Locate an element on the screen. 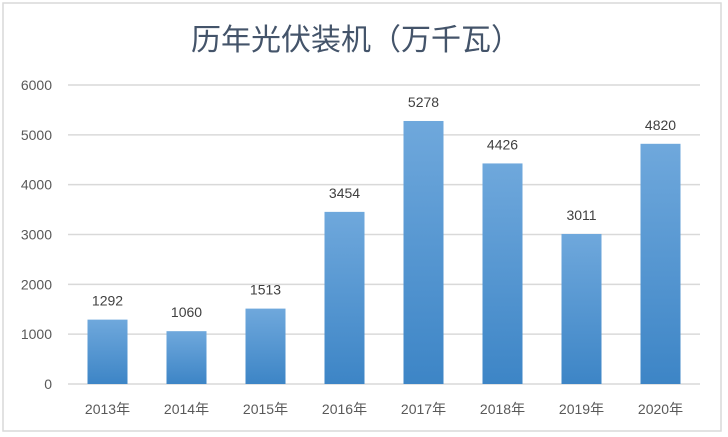  bar-2019年 is located at coordinates (581, 308).